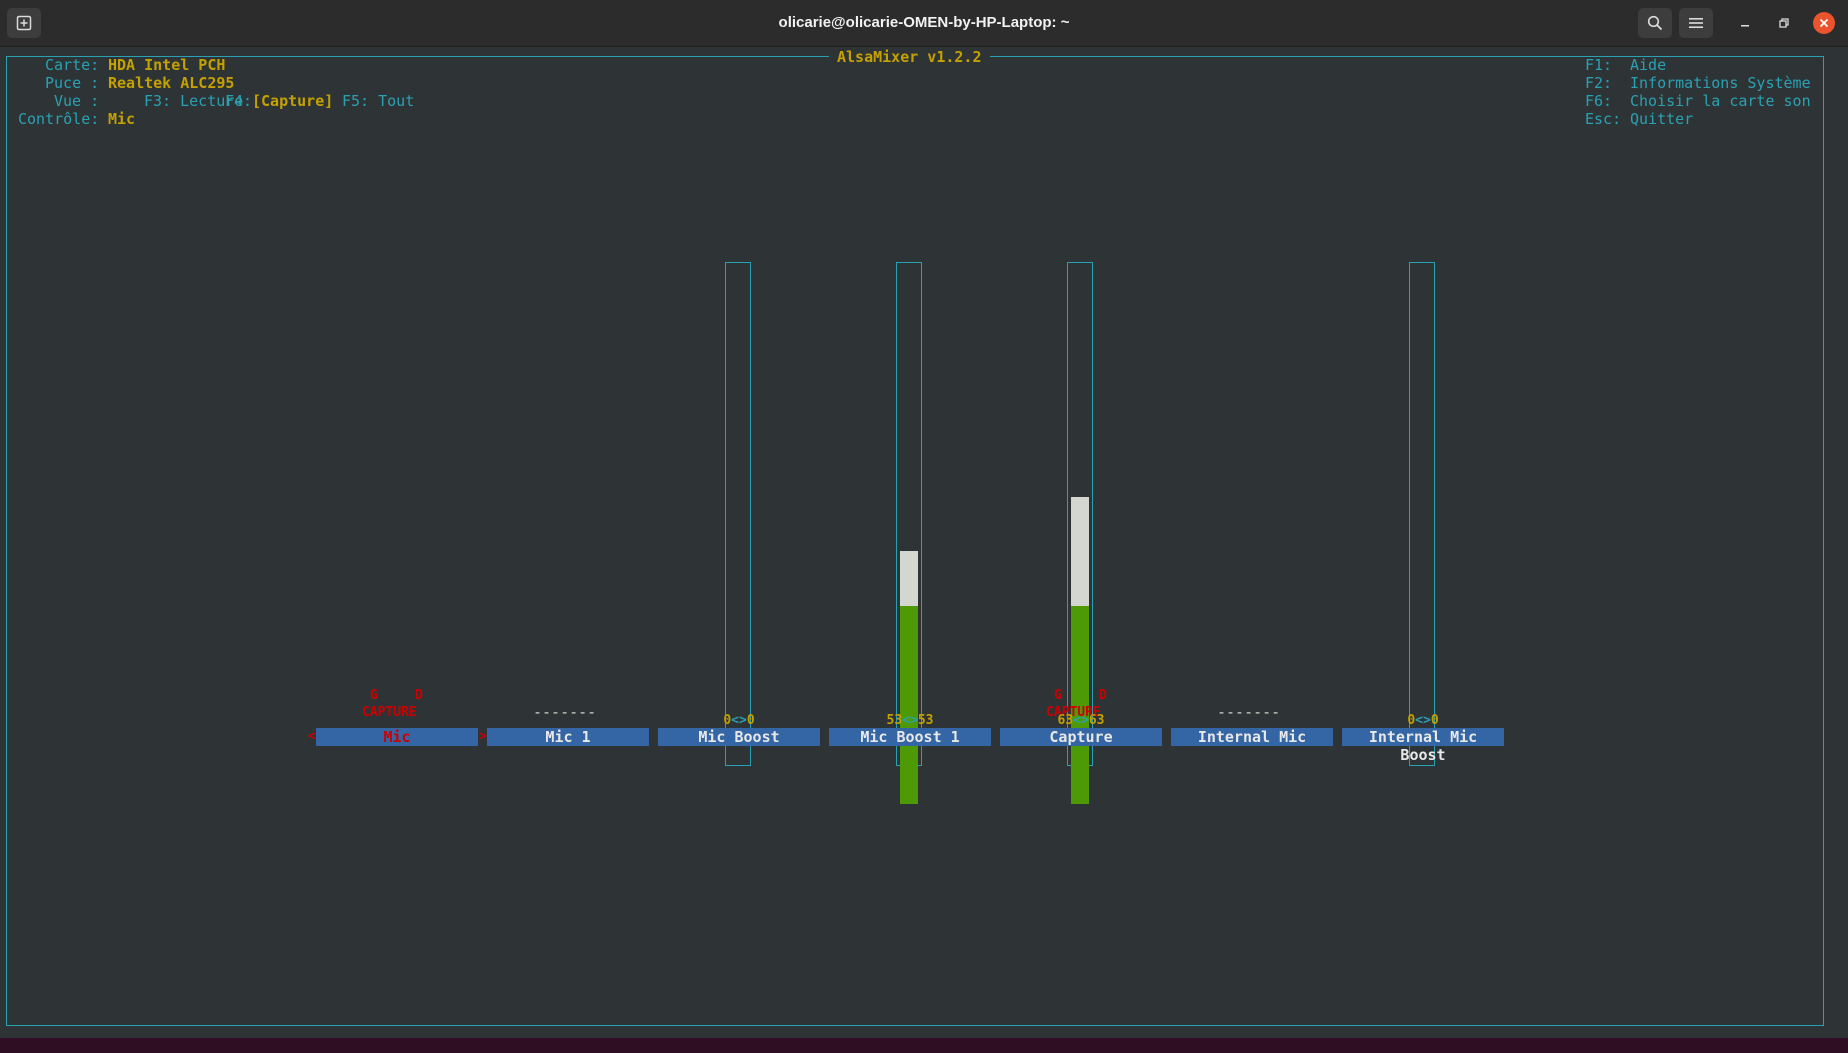  Describe the element at coordinates (738, 514) in the screenshot. I see `mic-boost-volume-bar` at that location.